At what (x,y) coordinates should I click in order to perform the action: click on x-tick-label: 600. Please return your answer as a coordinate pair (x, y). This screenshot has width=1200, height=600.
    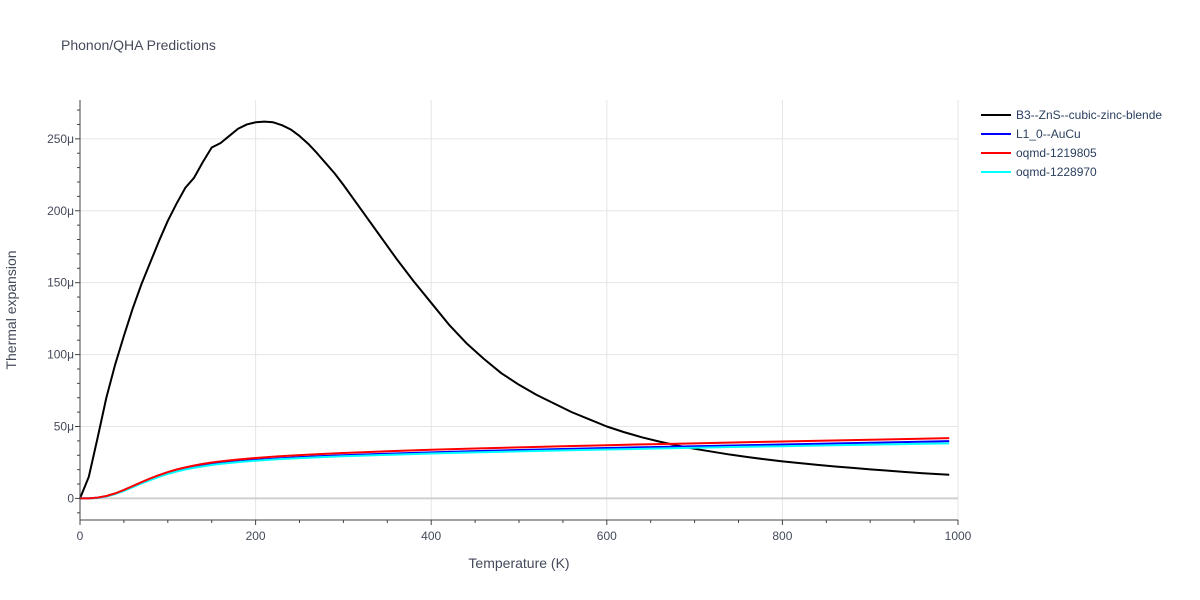
    Looking at the image, I should click on (607, 536).